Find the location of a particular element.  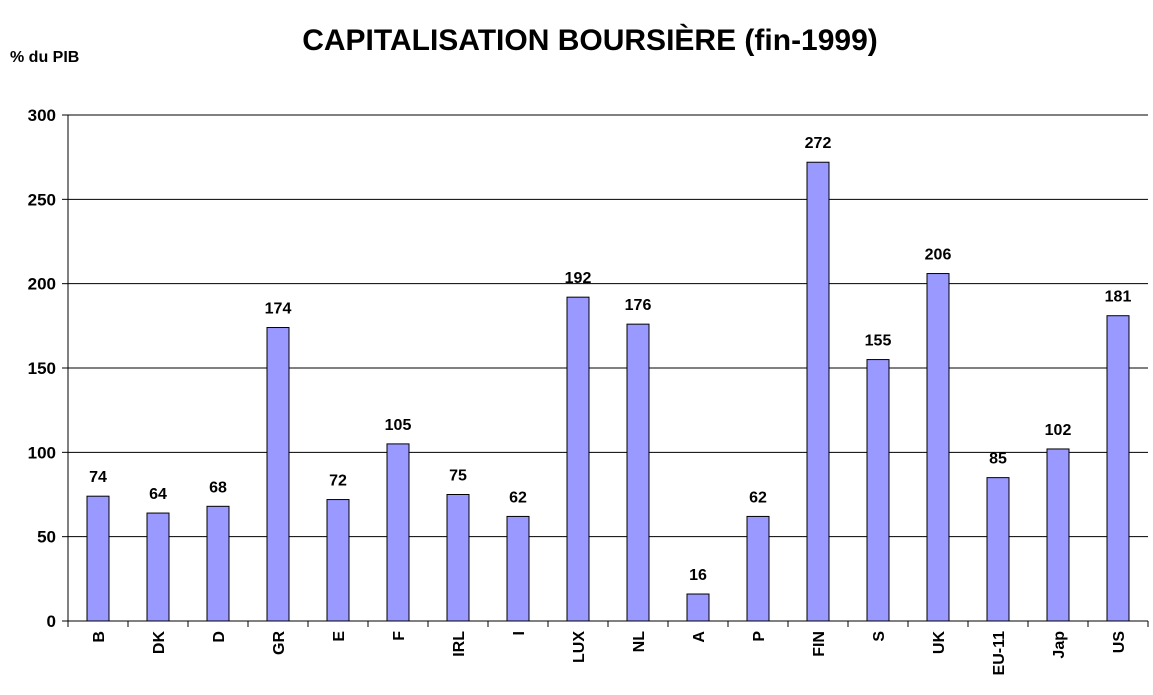

data-label: 74 is located at coordinates (98, 477).